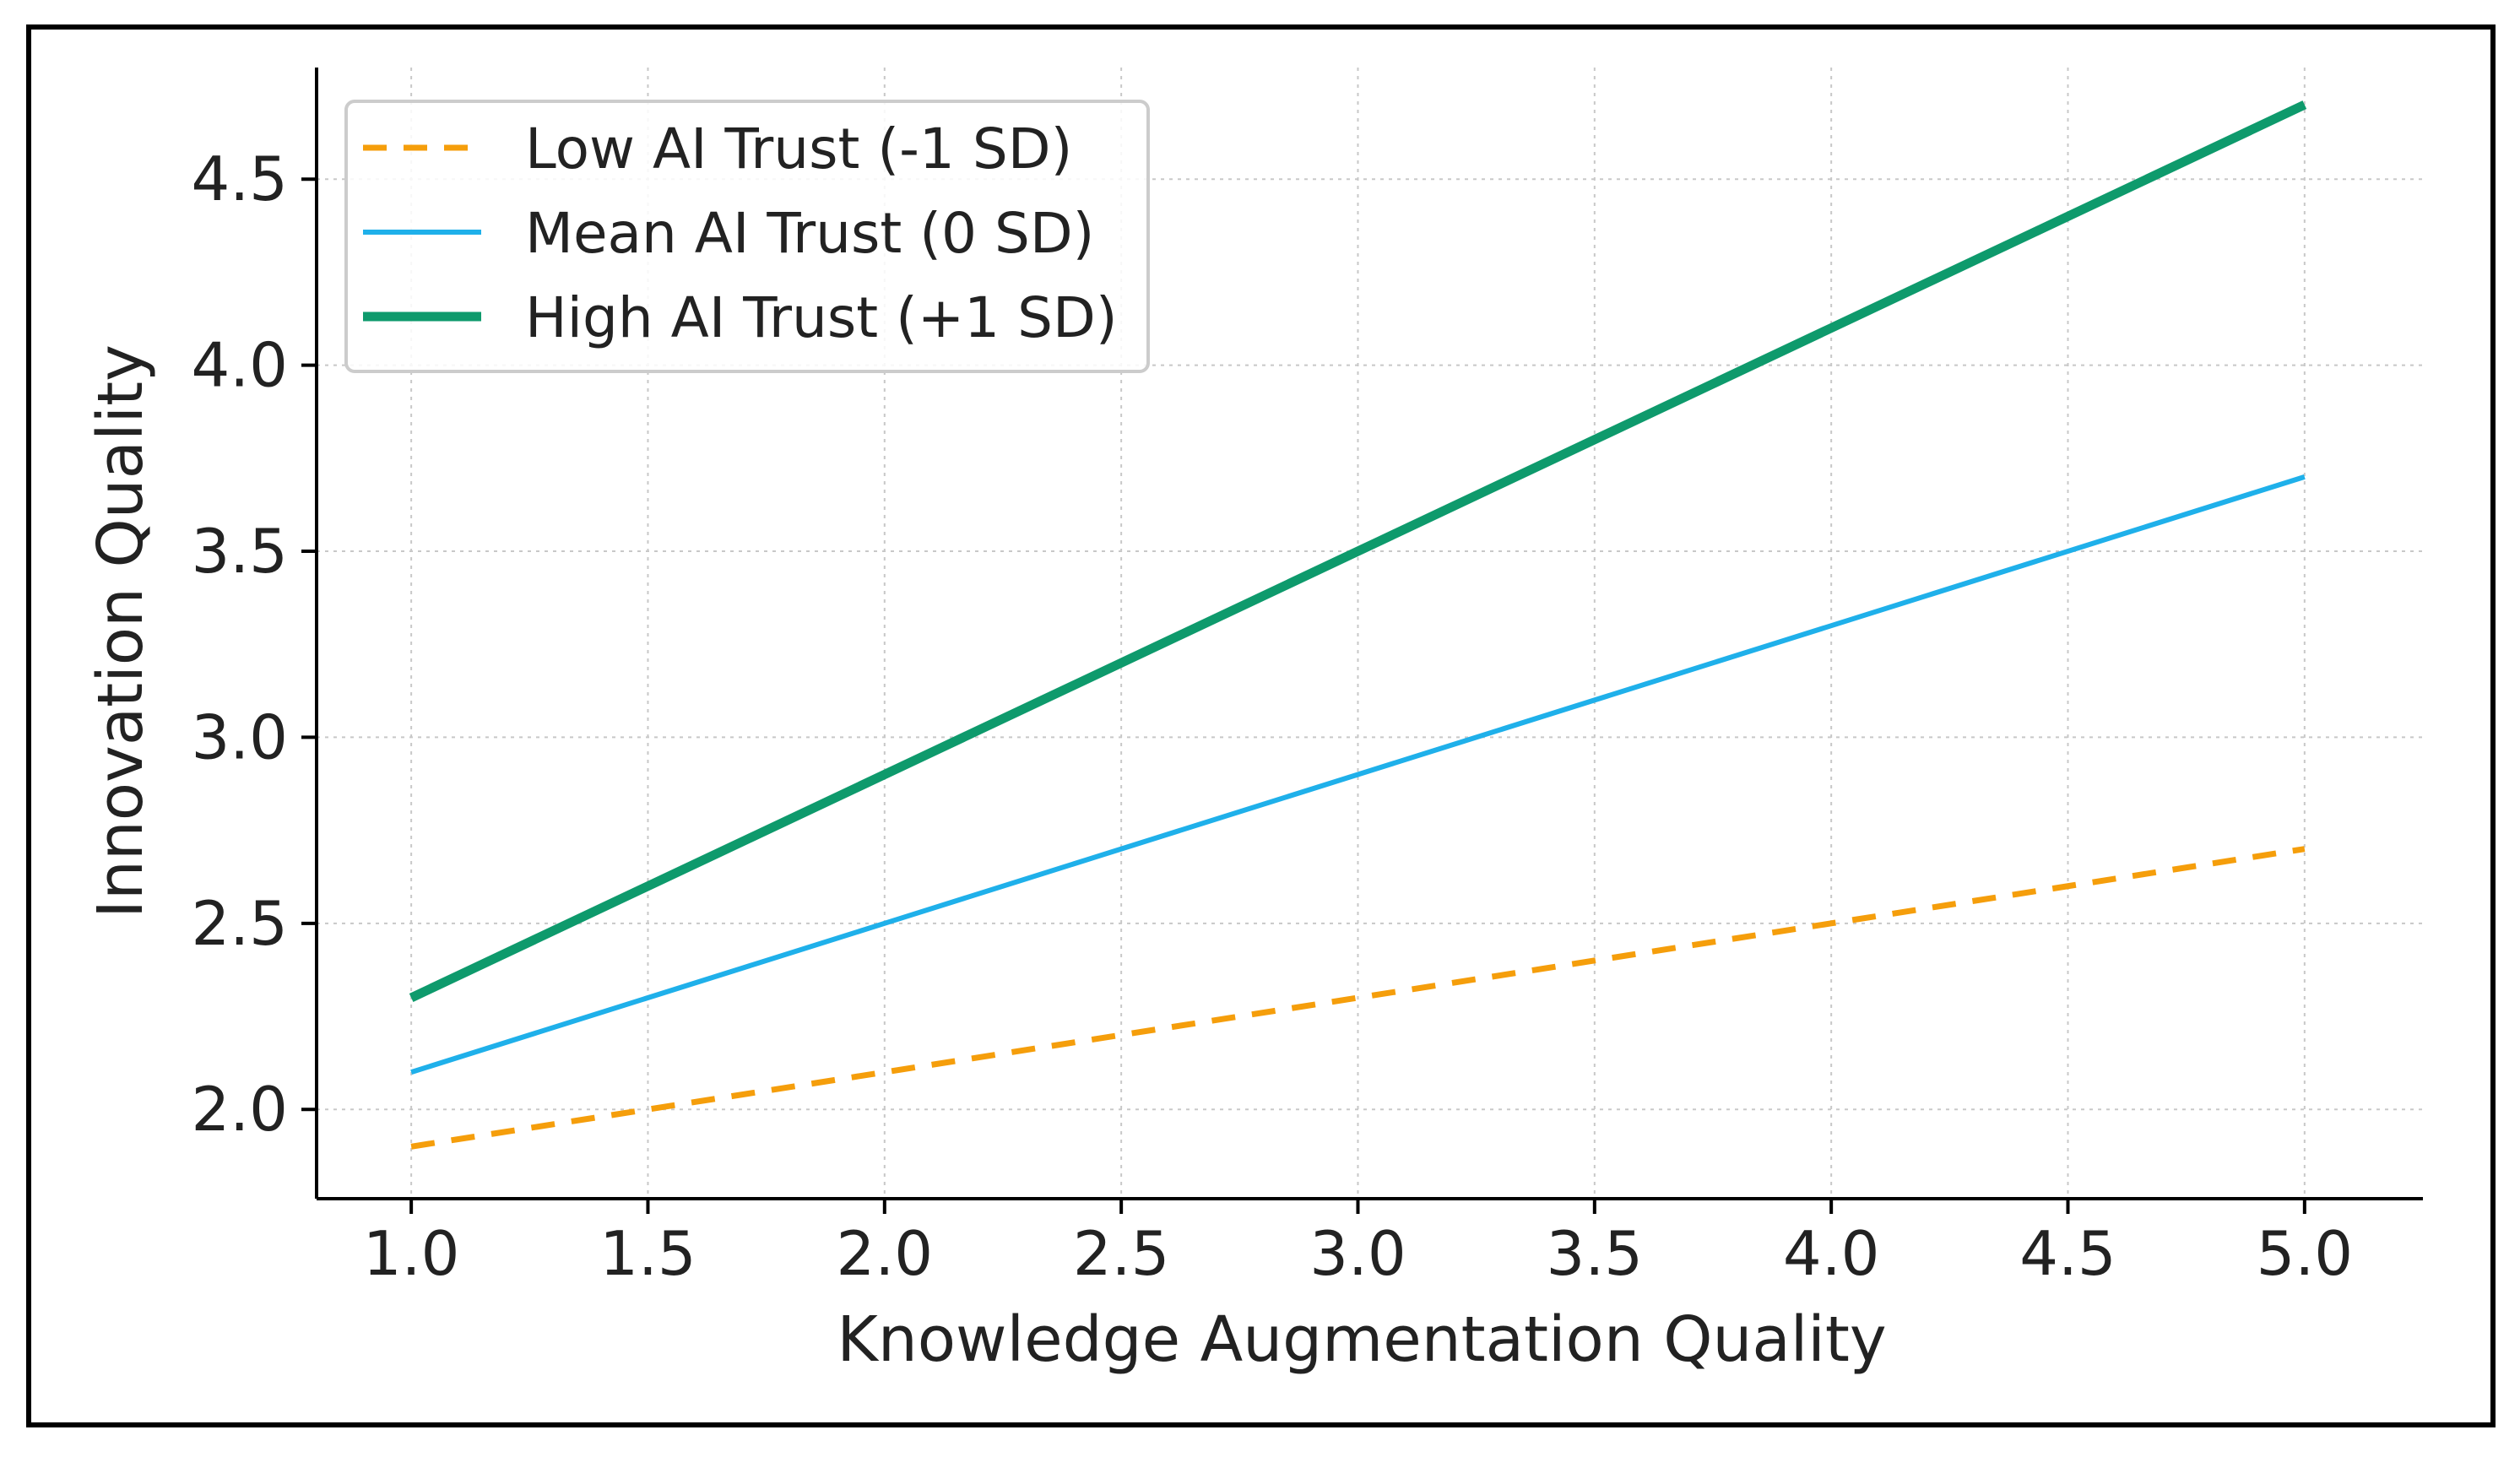 Image resolution: width=2520 pixels, height=1457 pixels. I want to click on x-axis-title: Knowledge Augmentation Quality, so click(1361, 1340).